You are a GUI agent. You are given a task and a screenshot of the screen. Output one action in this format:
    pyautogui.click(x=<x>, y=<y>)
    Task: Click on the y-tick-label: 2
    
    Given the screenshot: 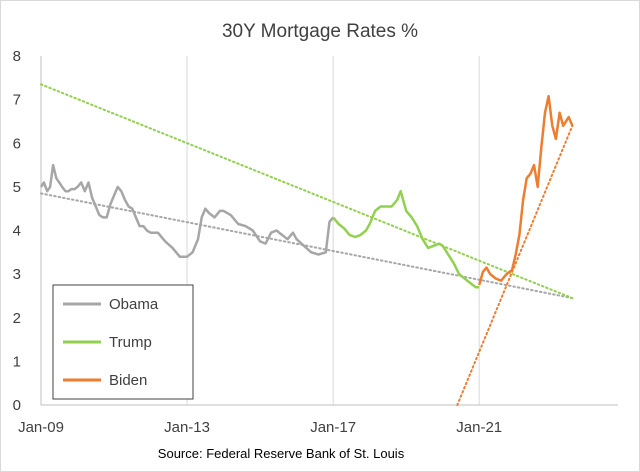 What is the action you would take?
    pyautogui.click(x=17, y=318)
    